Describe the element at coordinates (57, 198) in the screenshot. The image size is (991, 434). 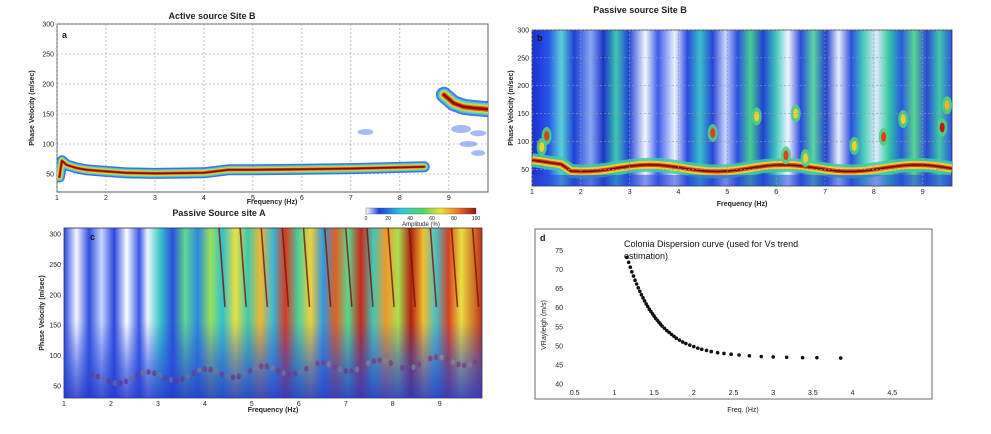
I see `panel-a-xtick: 1` at that location.